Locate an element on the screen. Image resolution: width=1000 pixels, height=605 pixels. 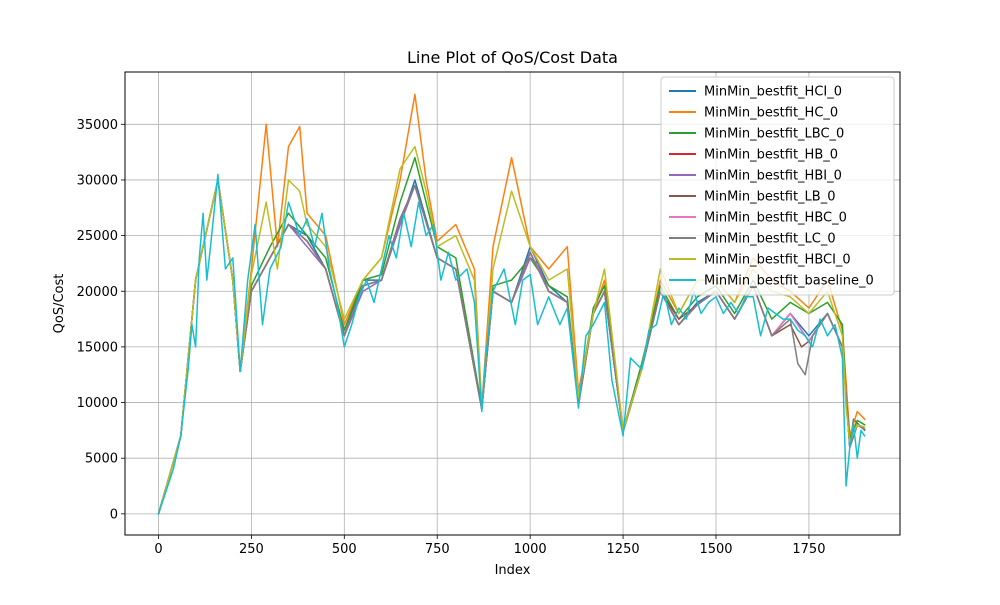
x-axis-label: Index is located at coordinates (513, 570).